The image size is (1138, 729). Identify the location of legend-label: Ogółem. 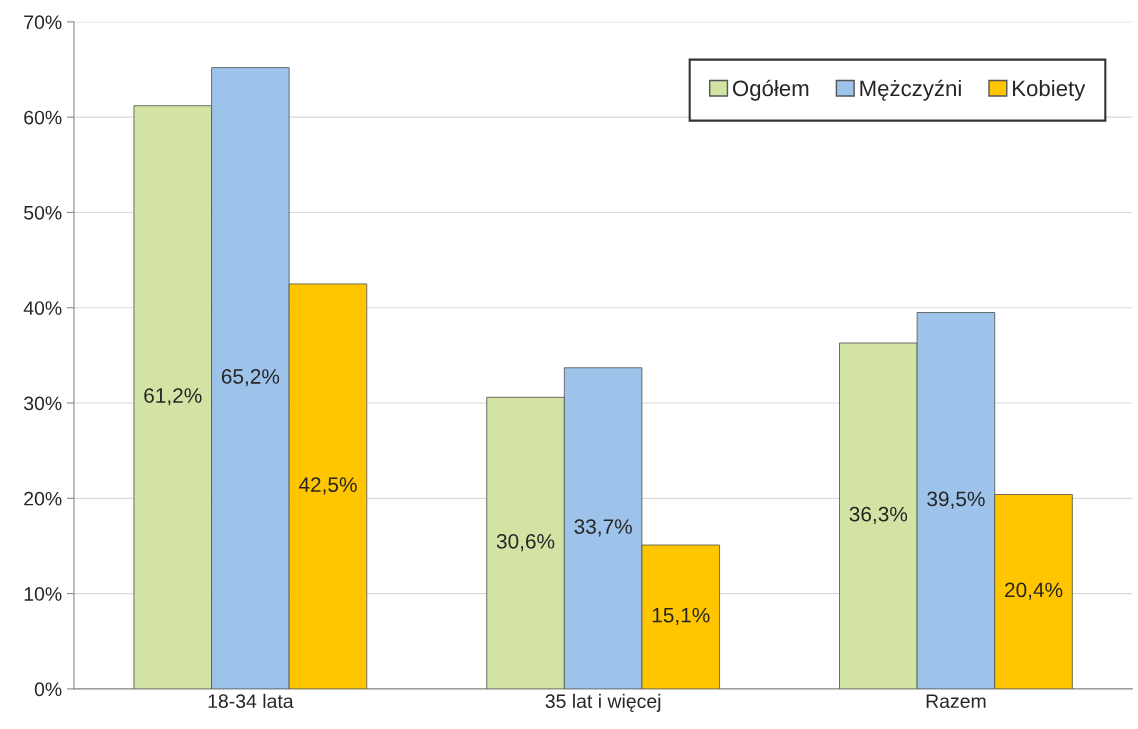
(770, 90).